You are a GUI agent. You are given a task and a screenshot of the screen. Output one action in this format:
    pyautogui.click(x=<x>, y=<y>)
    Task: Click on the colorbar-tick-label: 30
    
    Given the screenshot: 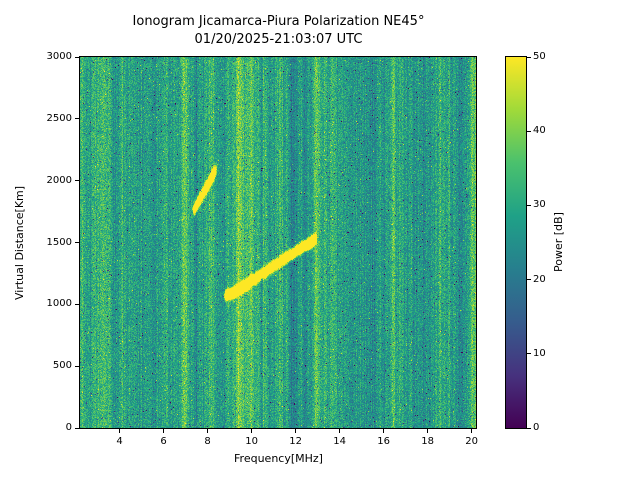 What is the action you would take?
    pyautogui.click(x=539, y=205)
    